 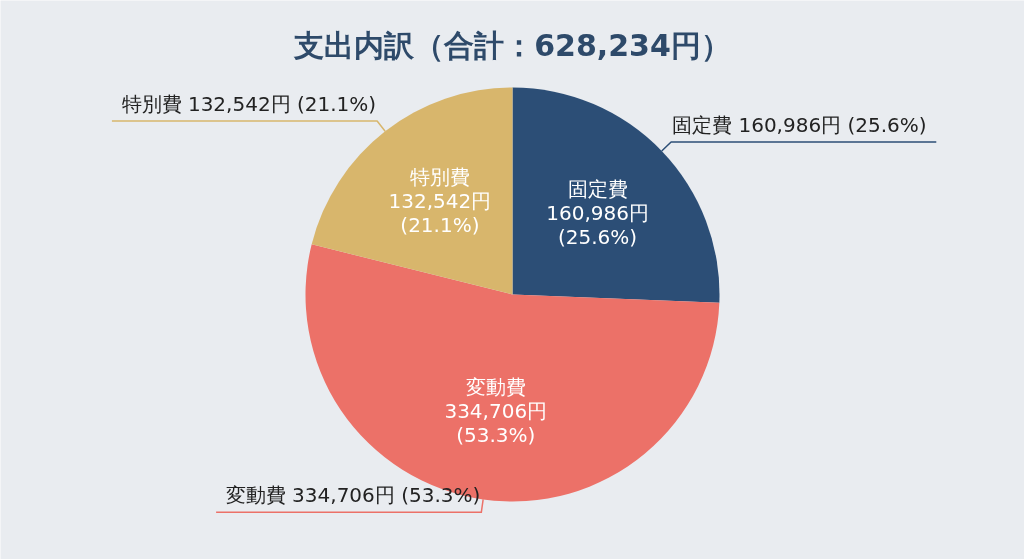 I want to click on text: 変動費 334,706円 (53.3%), so click(x=353, y=495).